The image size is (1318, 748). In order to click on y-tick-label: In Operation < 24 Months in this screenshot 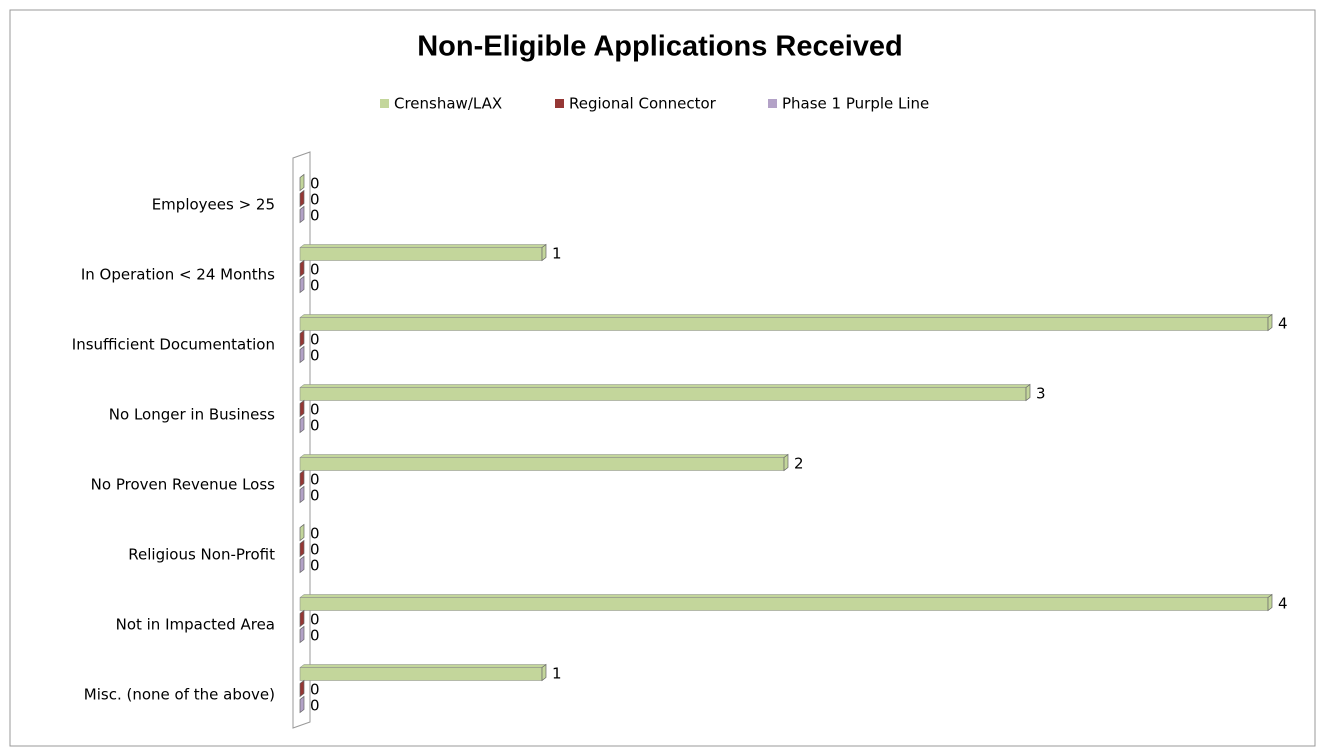, I will do `click(178, 275)`.